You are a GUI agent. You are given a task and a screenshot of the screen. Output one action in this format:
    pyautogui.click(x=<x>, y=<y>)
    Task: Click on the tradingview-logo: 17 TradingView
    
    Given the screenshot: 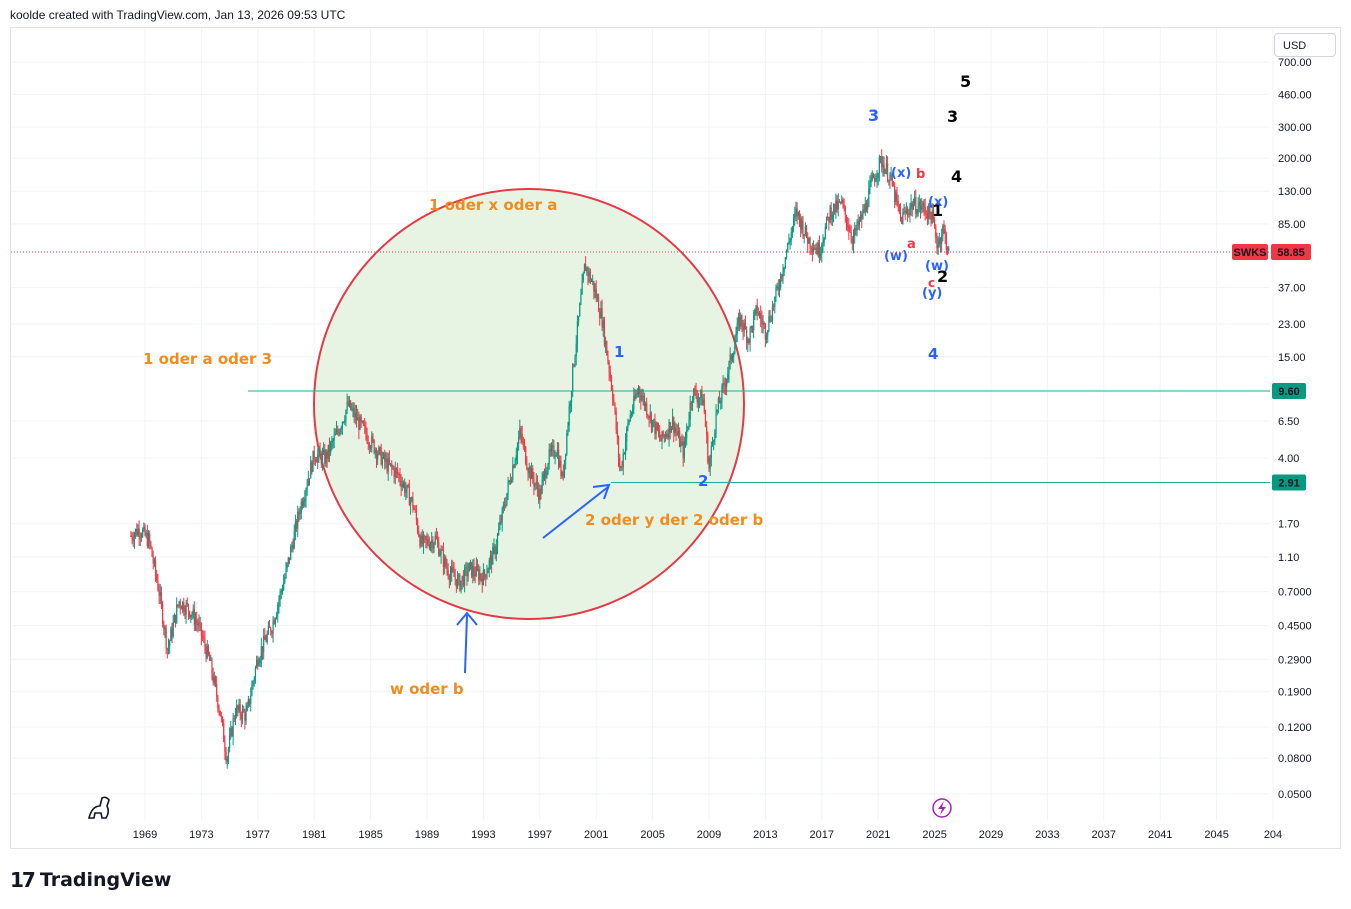 What is the action you would take?
    pyautogui.click(x=90, y=880)
    